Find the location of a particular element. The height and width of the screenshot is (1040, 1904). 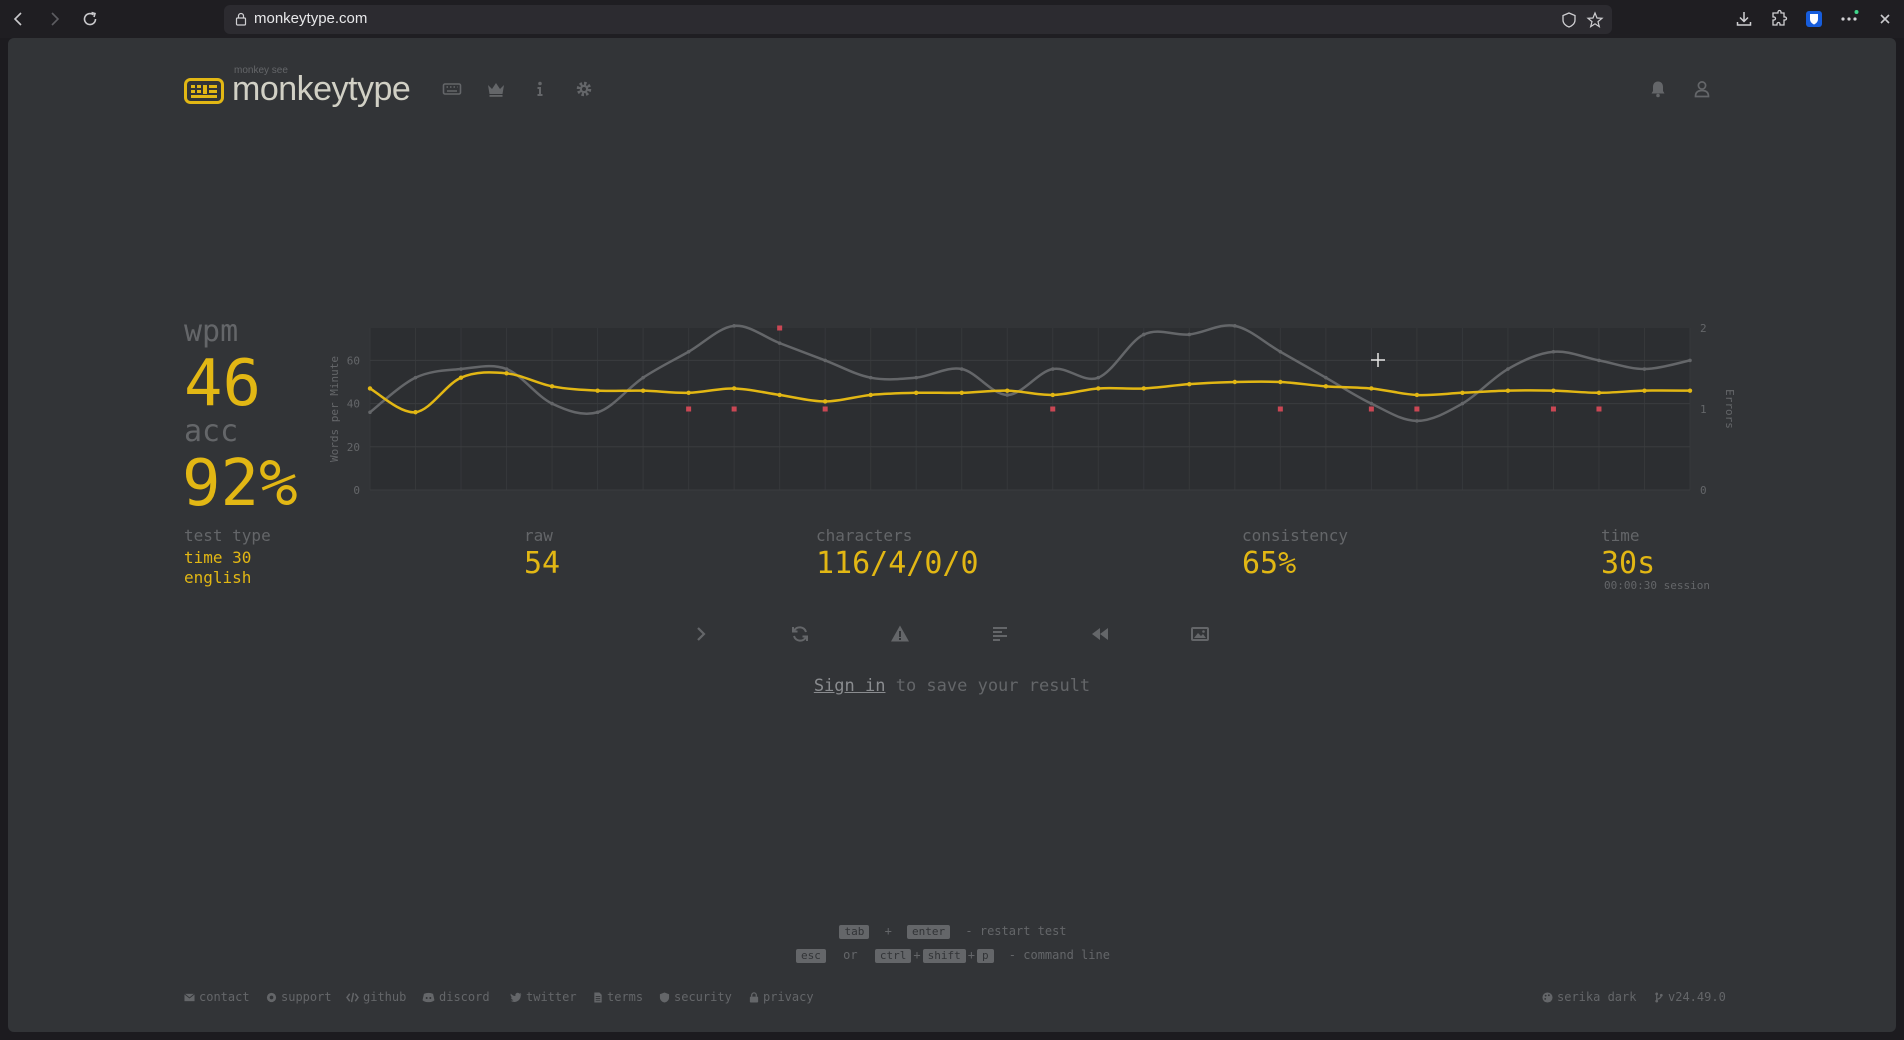

palette-icon is located at coordinates (1547, 997).